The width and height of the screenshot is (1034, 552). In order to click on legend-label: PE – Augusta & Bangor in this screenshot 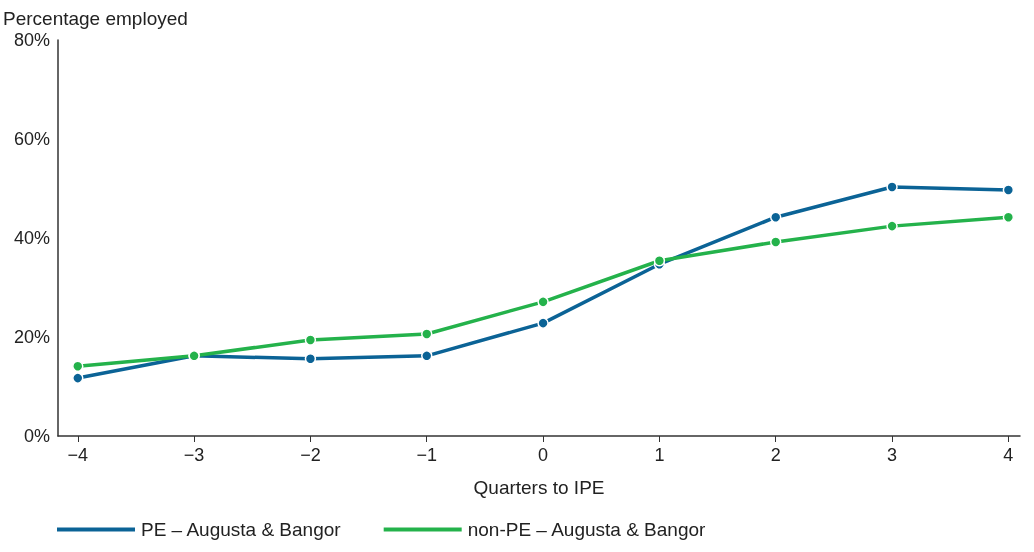, I will do `click(241, 529)`.